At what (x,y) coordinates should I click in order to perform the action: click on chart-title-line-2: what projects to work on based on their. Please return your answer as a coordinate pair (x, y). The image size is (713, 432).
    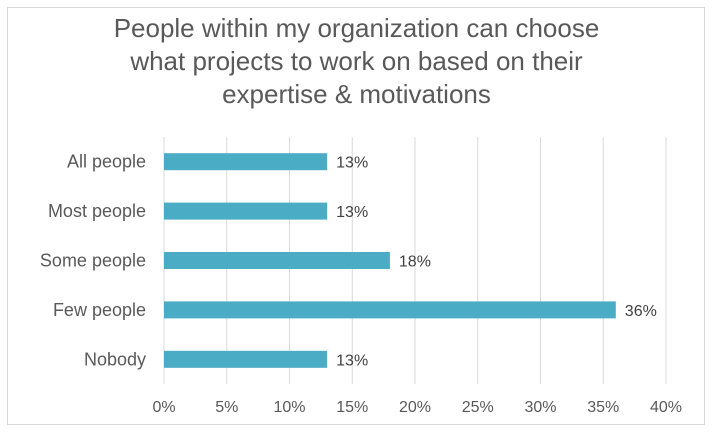
    Looking at the image, I should click on (356, 61).